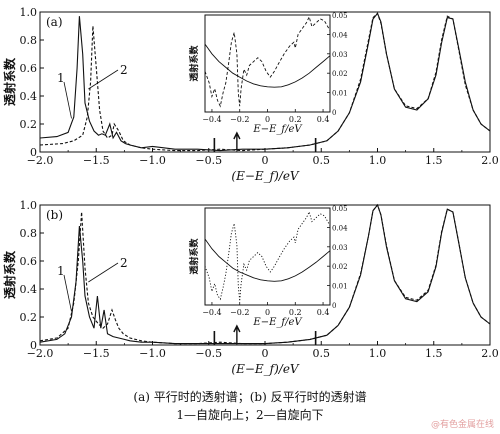  I want to click on watermark: @有色金属在线, so click(462, 425).